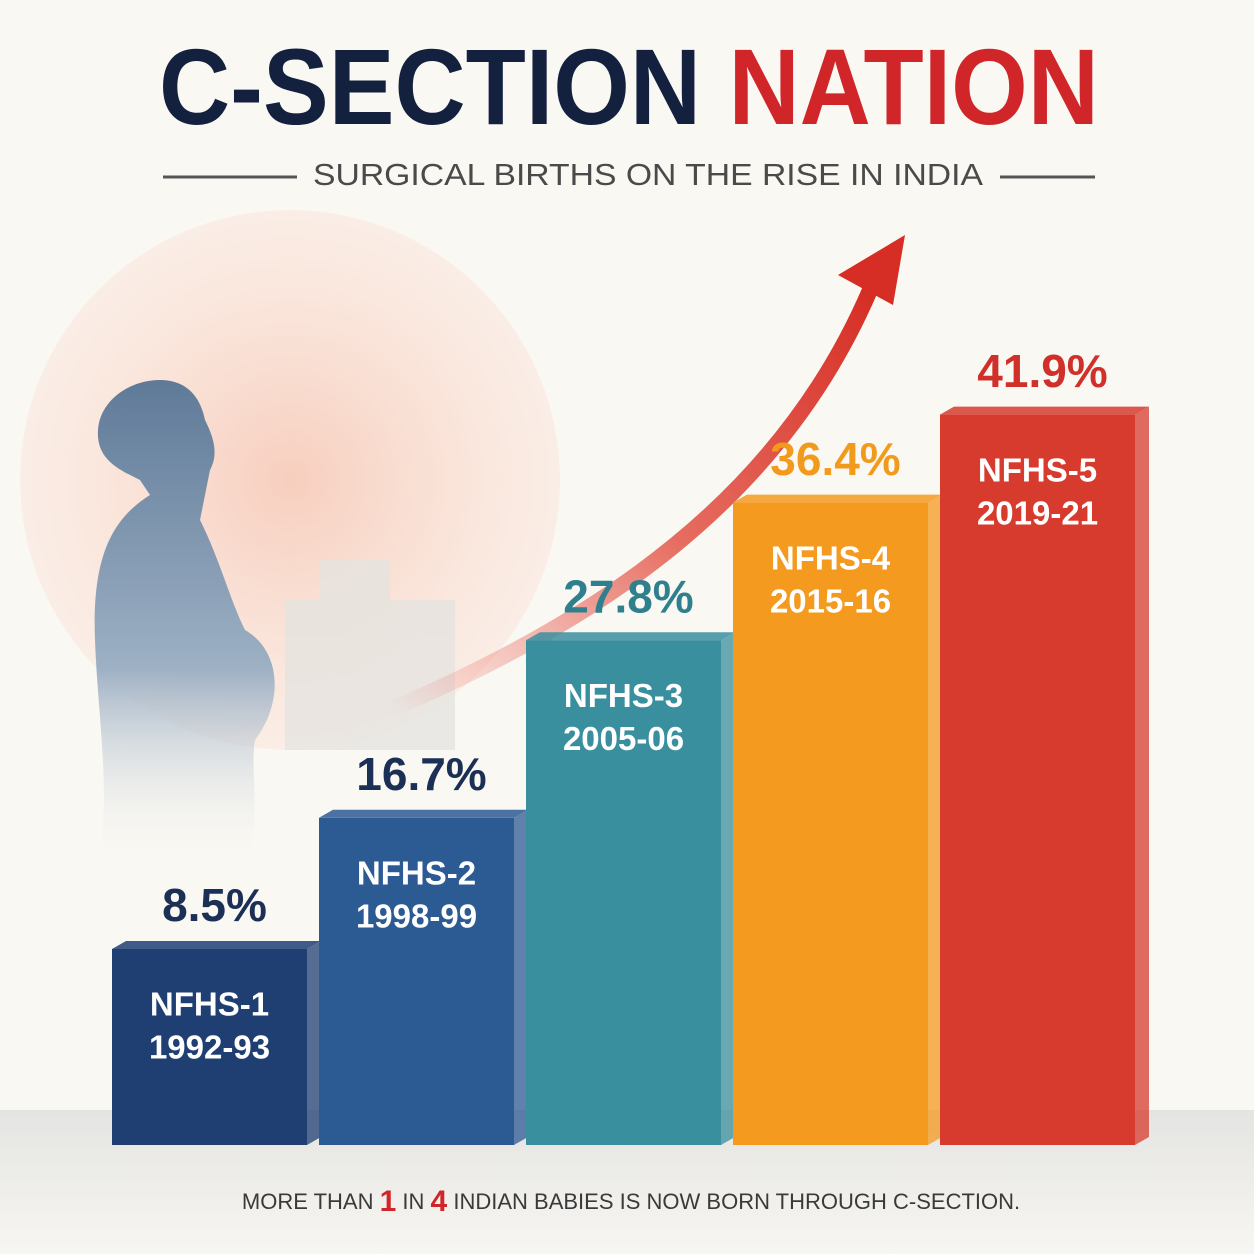 This screenshot has width=1254, height=1254. What do you see at coordinates (914, 86) in the screenshot?
I see `title-highlight: NATION` at bounding box center [914, 86].